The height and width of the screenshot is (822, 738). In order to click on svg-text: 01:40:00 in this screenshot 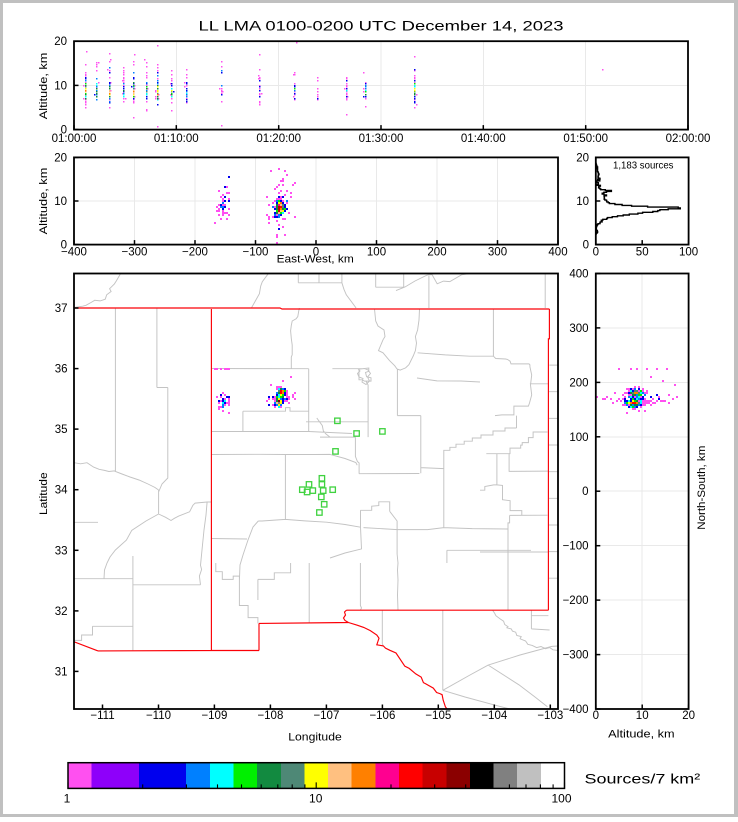, I will do `click(483, 139)`.